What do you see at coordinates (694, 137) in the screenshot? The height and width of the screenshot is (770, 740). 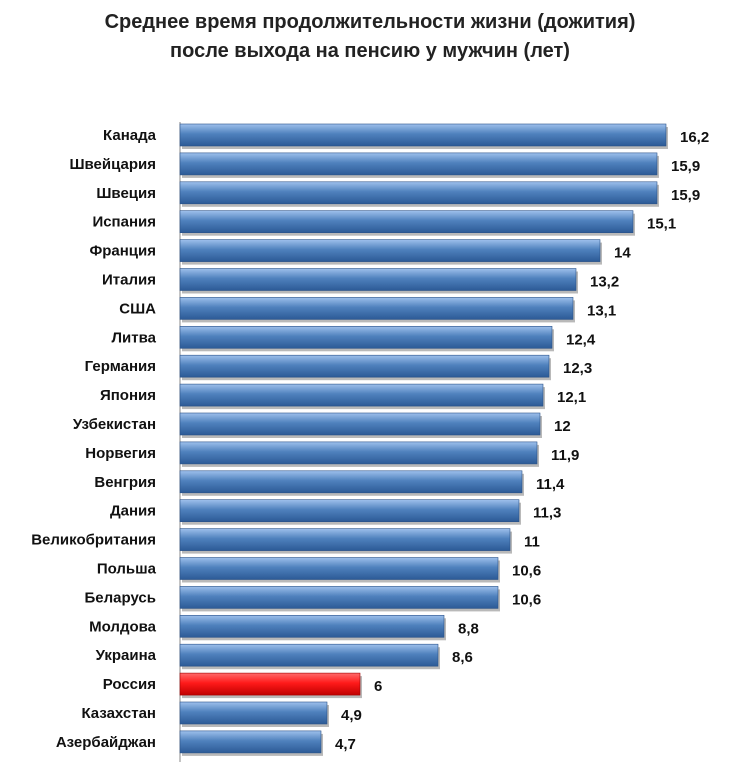 I see `value-label: 16,2` at bounding box center [694, 137].